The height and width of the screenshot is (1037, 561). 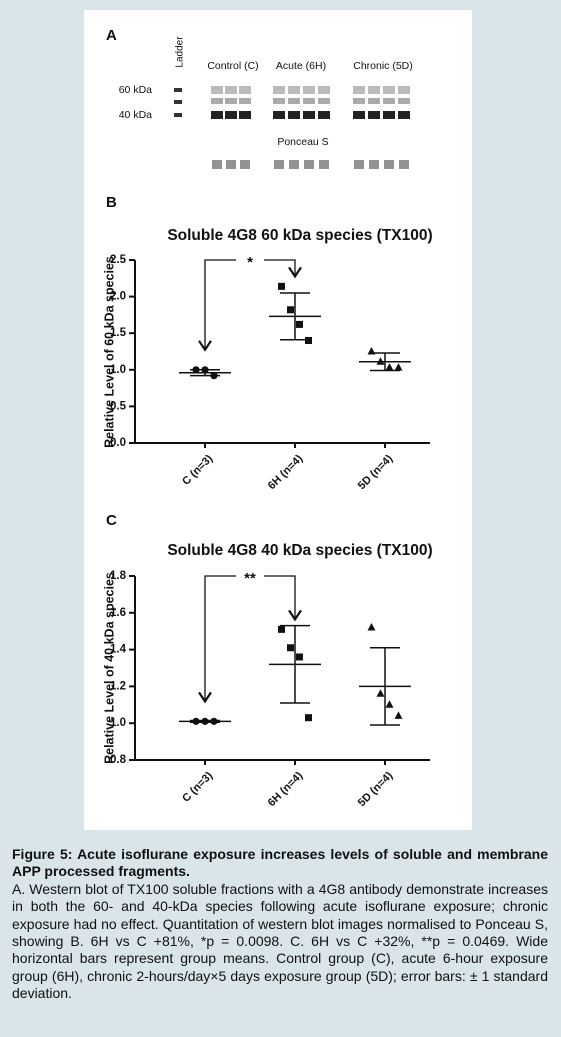 What do you see at coordinates (118, 650) in the screenshot?
I see `y-tick-label: 1.4` at bounding box center [118, 650].